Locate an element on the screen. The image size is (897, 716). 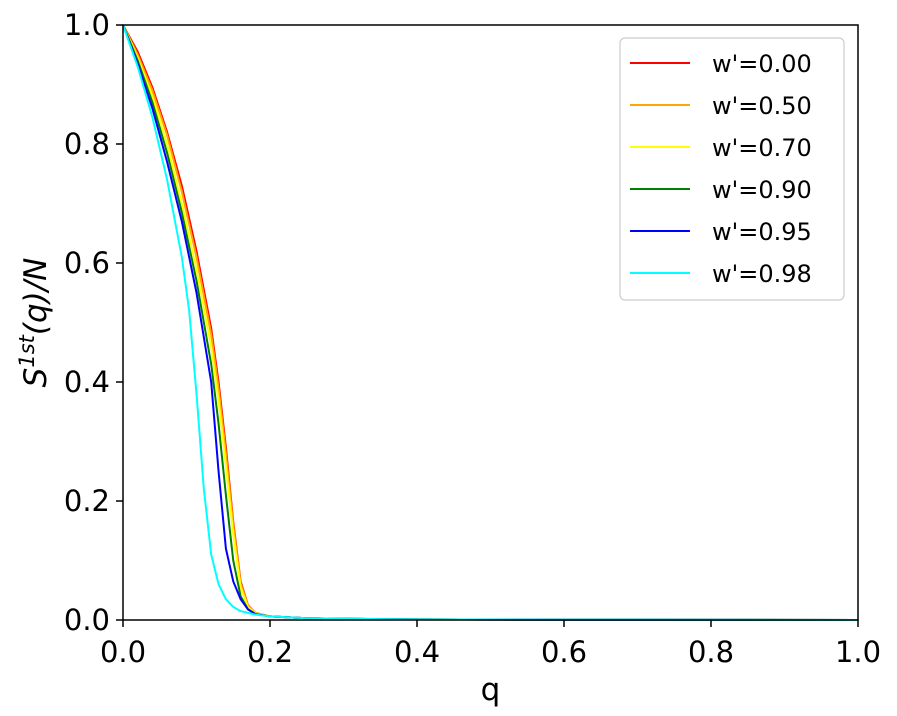
y-axis-label-rest: (q)/N is located at coordinates (36, 297).